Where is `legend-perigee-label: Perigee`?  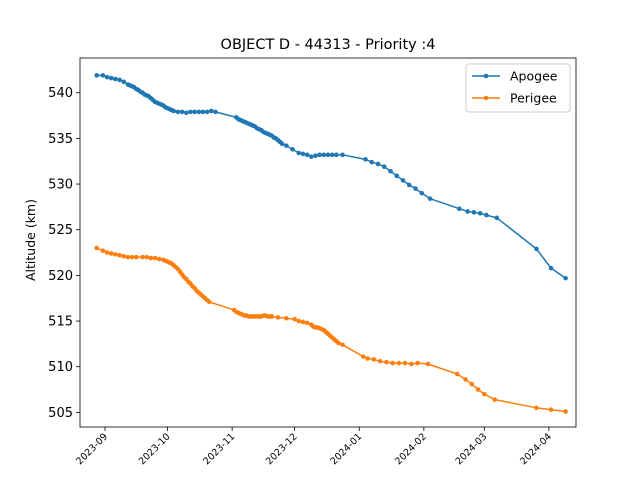
legend-perigee-label: Perigee is located at coordinates (533, 98).